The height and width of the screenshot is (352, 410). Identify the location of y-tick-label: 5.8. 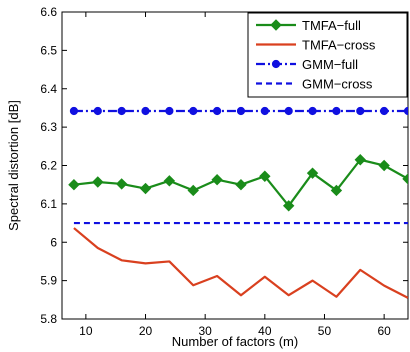
(48, 319).